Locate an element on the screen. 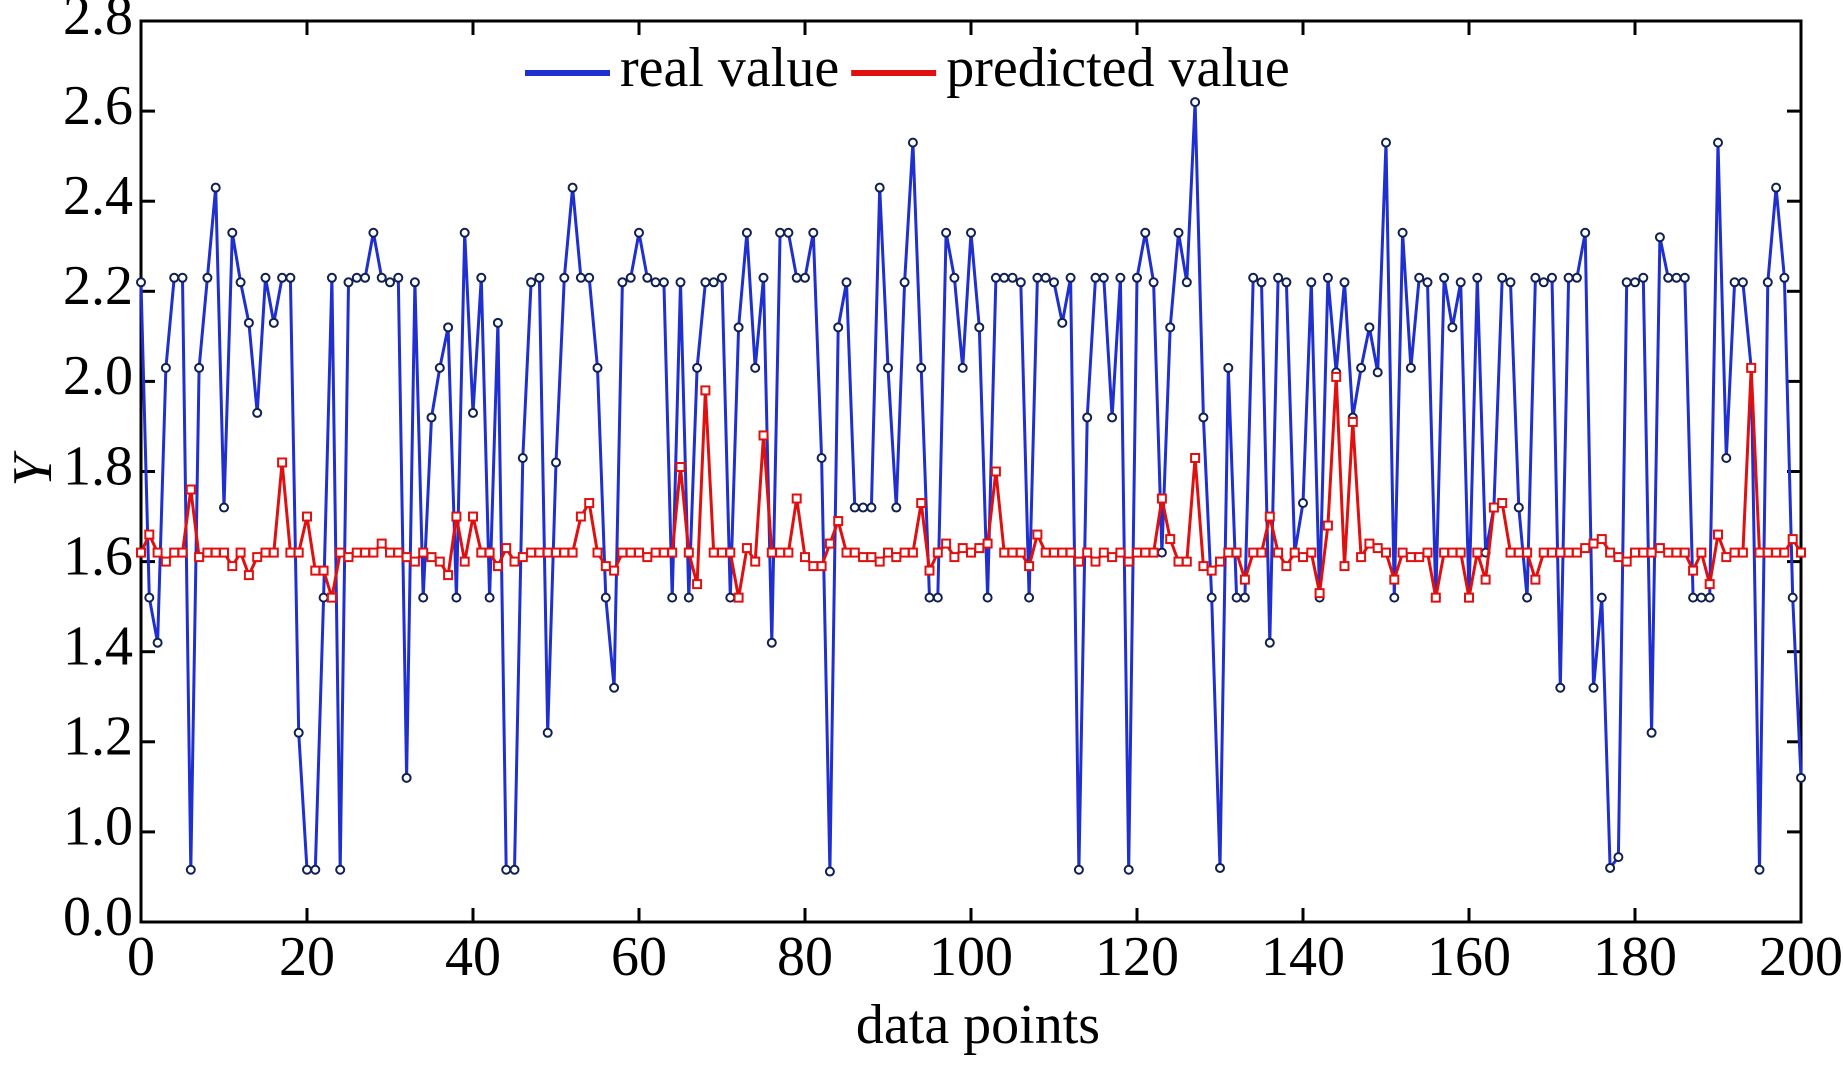 This screenshot has width=1843, height=1067. x-tick-label: 100 is located at coordinates (971, 957).